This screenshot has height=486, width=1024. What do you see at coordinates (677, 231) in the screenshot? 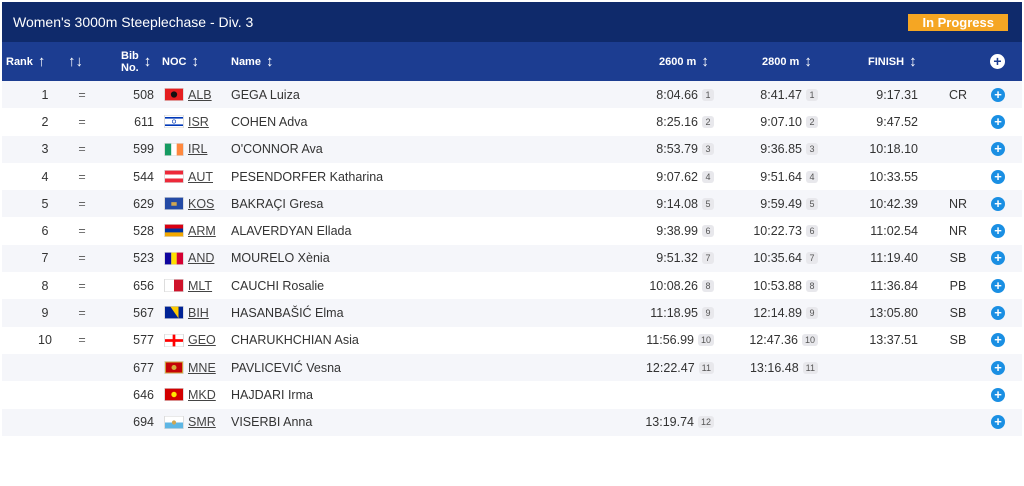
I see `split-2600-time: 9:38.99` at bounding box center [677, 231].